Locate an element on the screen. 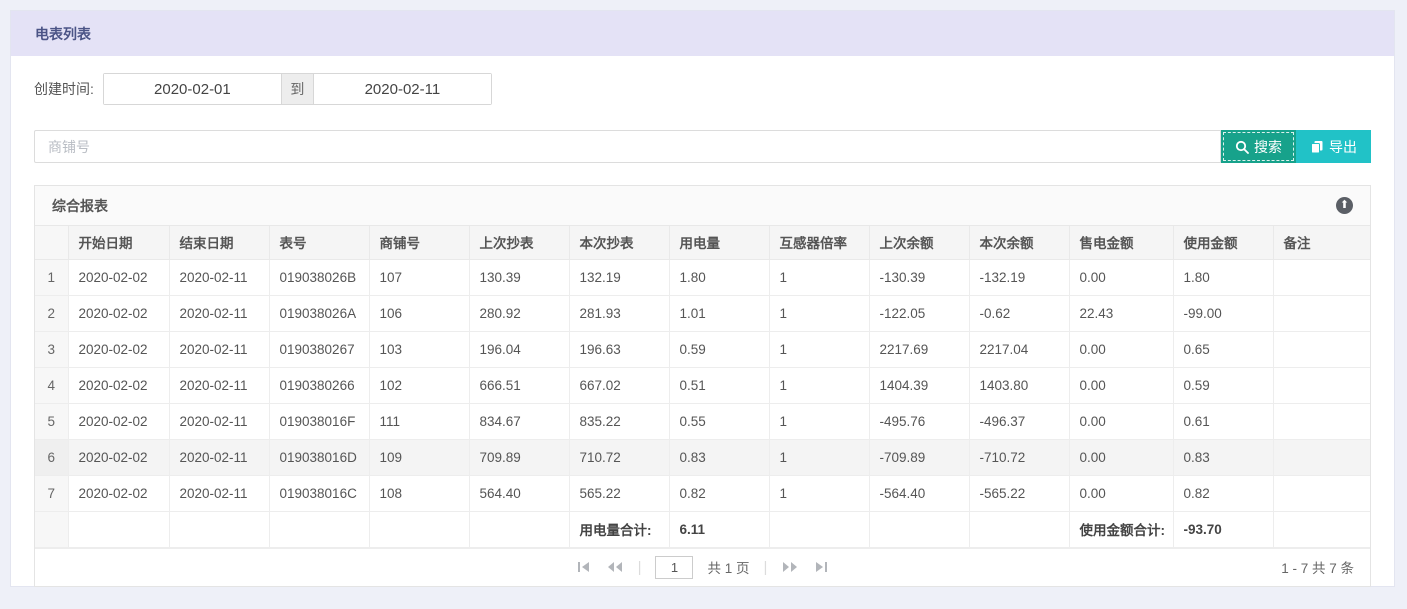 The height and width of the screenshot is (609, 1407). page-number-input is located at coordinates (674, 567).